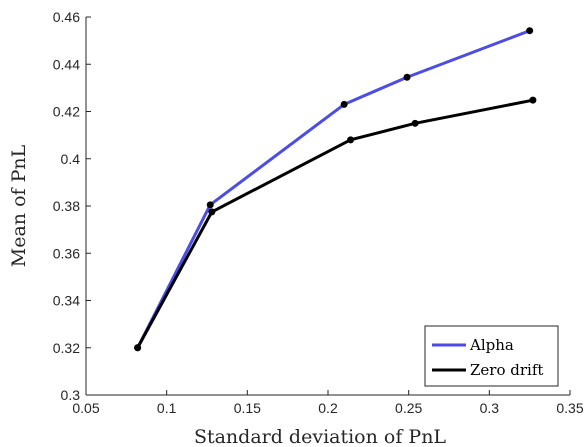  What do you see at coordinates (71, 395) in the screenshot?
I see `y-tick-label: 0.3` at bounding box center [71, 395].